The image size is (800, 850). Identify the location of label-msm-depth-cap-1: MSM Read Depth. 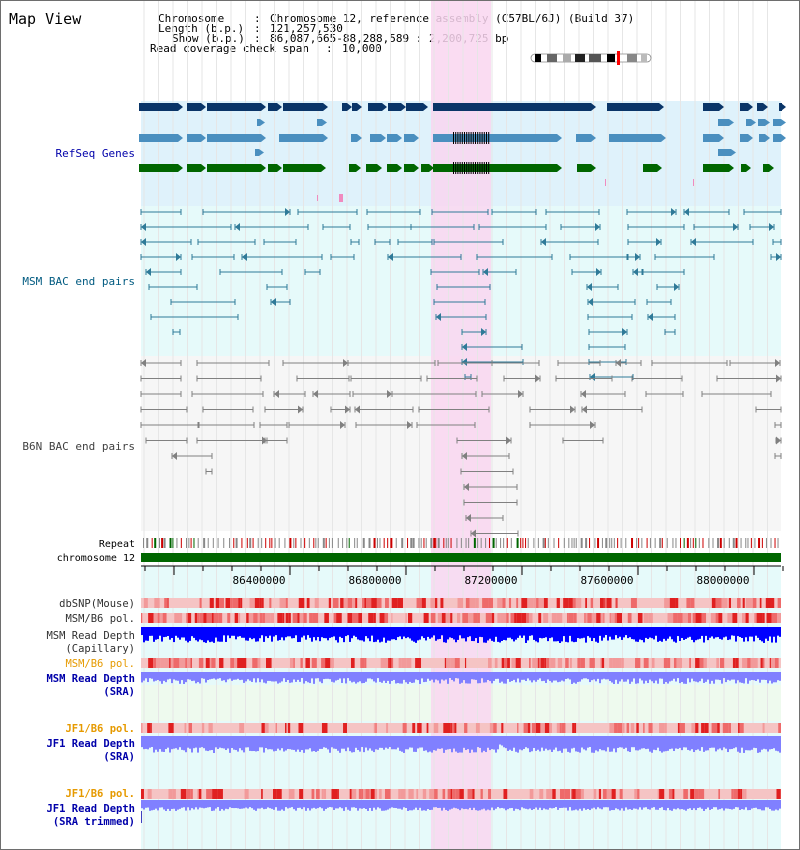
(90, 636).